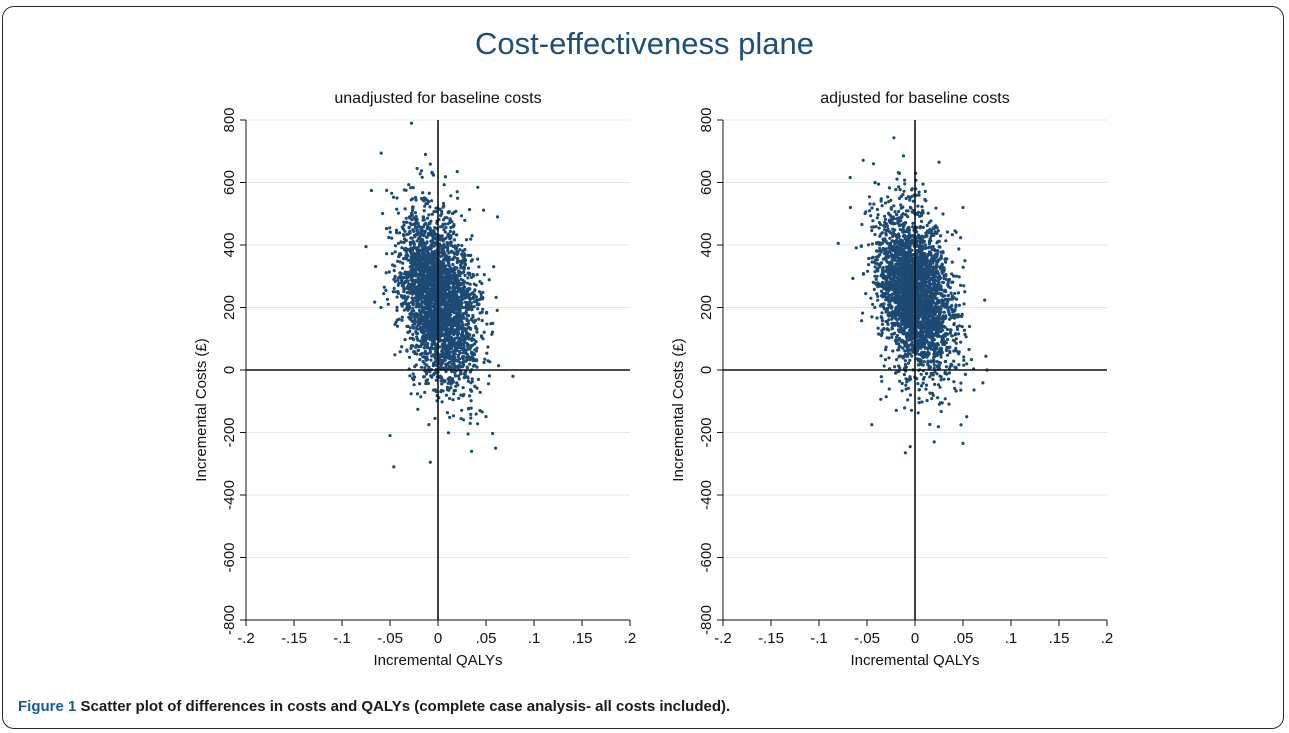 This screenshot has width=1289, height=733. I want to click on scatter-points, so click(912, 295).